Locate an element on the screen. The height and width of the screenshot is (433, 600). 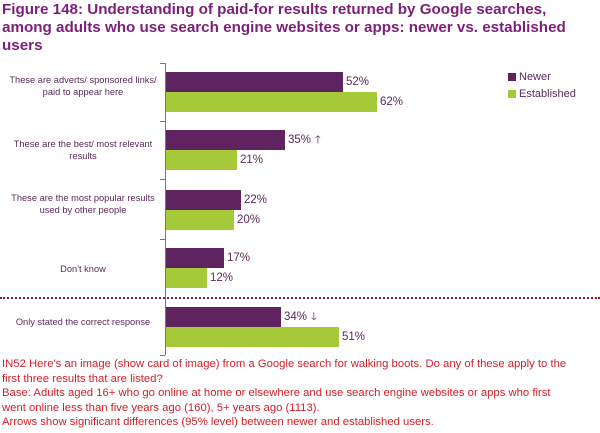
arrow-down-icon: 🡓 is located at coordinates (314, 317).